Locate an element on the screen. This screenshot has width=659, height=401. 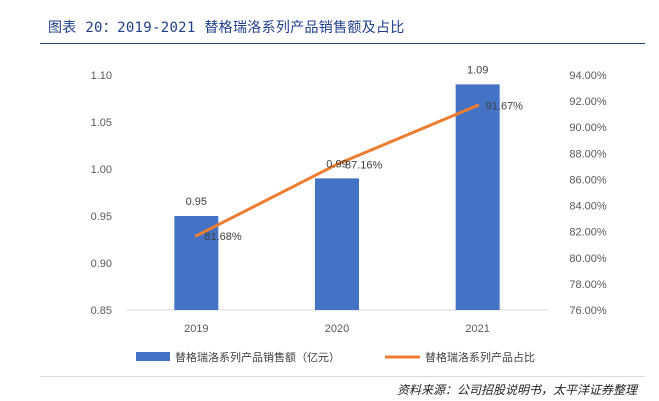
x-tick-label: 2020 is located at coordinates (337, 329).